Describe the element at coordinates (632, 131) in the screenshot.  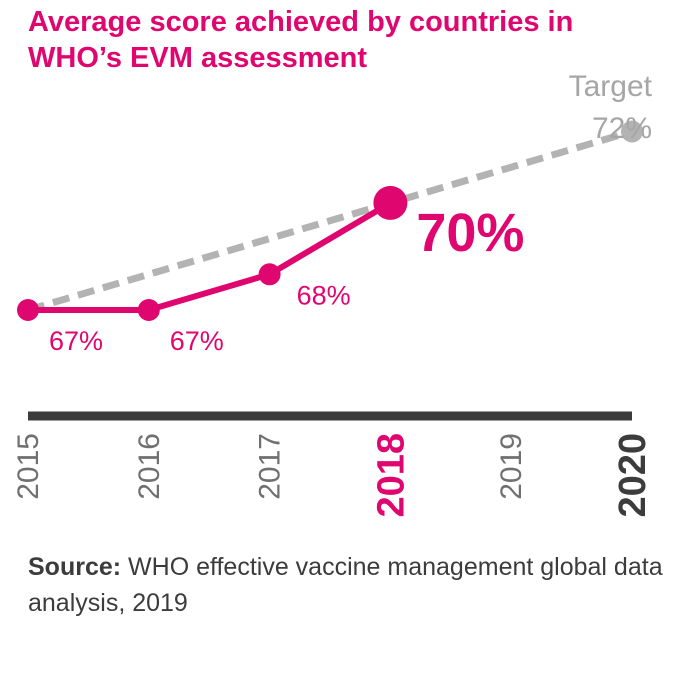
I see `target-marker` at that location.